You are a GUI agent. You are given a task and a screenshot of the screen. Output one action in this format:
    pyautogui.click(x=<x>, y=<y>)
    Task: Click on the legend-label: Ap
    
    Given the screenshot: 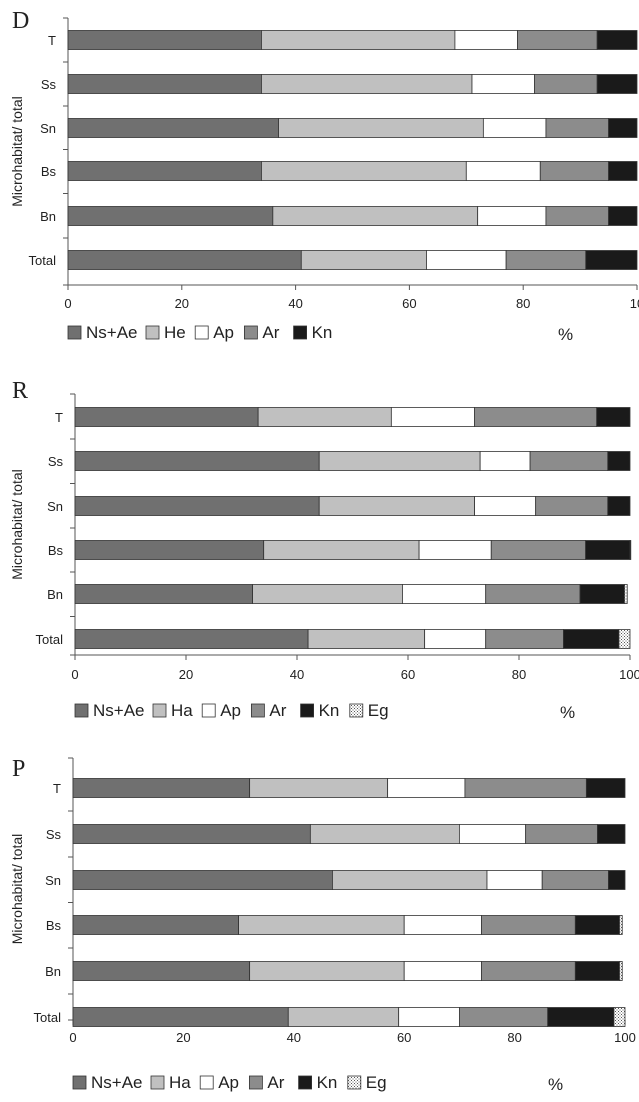 What is the action you would take?
    pyautogui.click(x=223, y=332)
    